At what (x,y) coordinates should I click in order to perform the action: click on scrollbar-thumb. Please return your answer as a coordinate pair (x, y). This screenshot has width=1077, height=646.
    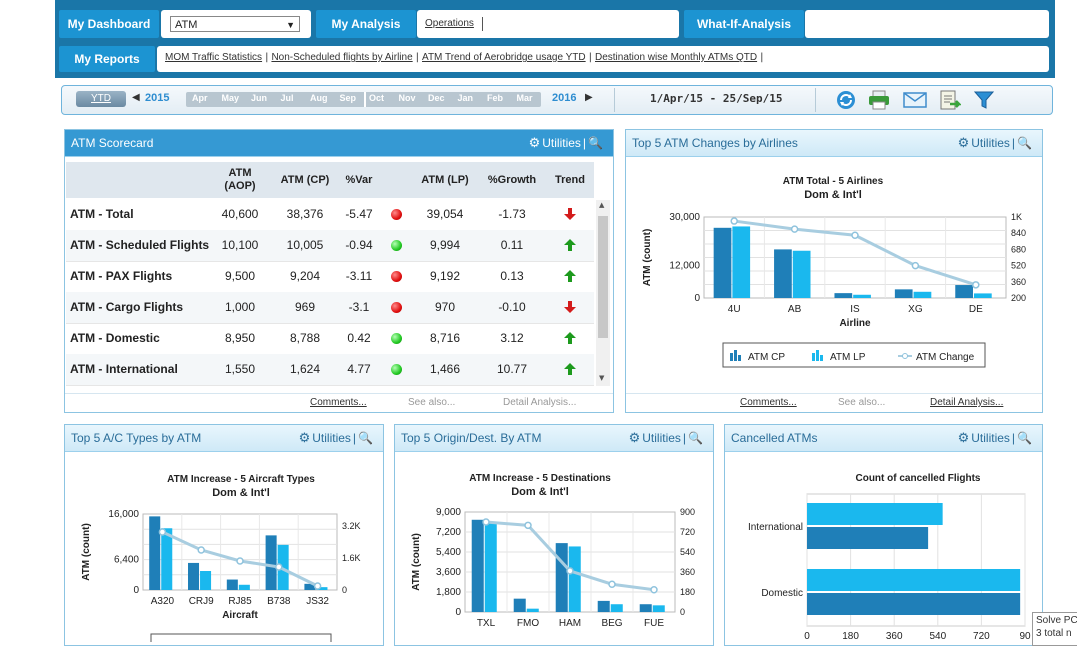
    Looking at the image, I should click on (603, 277).